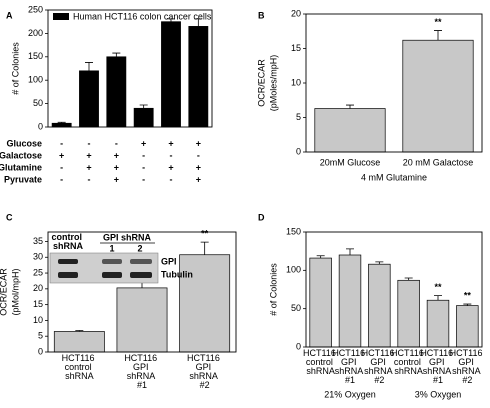 This screenshot has height=408, width=490. I want to click on condition-name: Glutamine, so click(21, 167).